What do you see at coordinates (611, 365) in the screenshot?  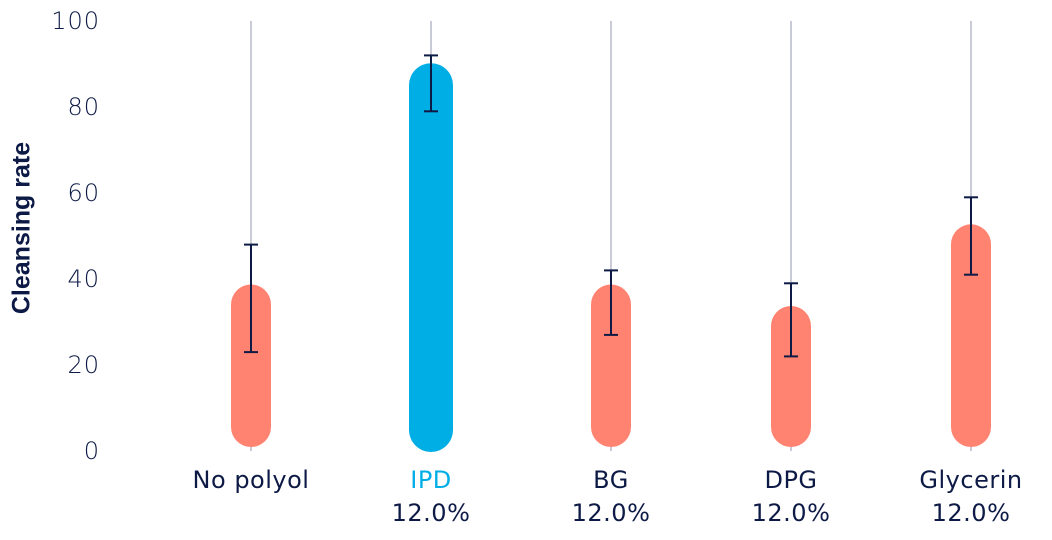 I see `bar-bg` at bounding box center [611, 365].